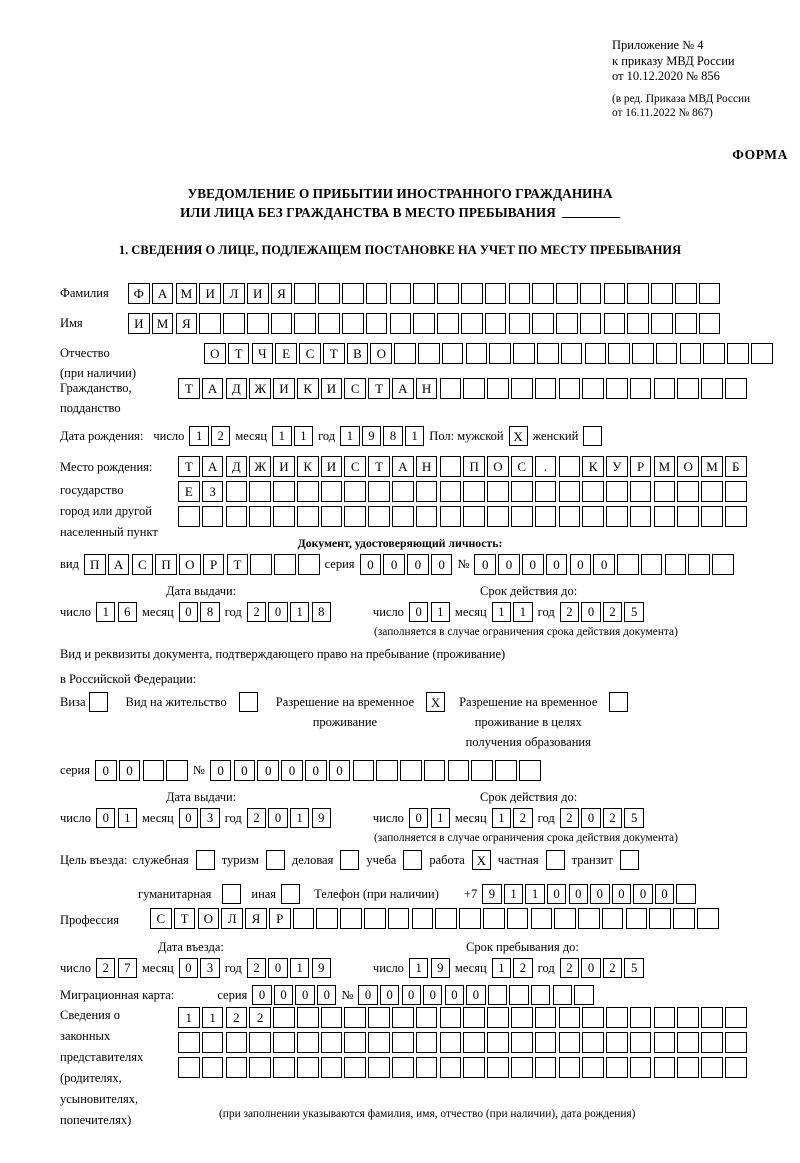  Describe the element at coordinates (212, 388) in the screenshot. I see `char-cell: А` at that location.